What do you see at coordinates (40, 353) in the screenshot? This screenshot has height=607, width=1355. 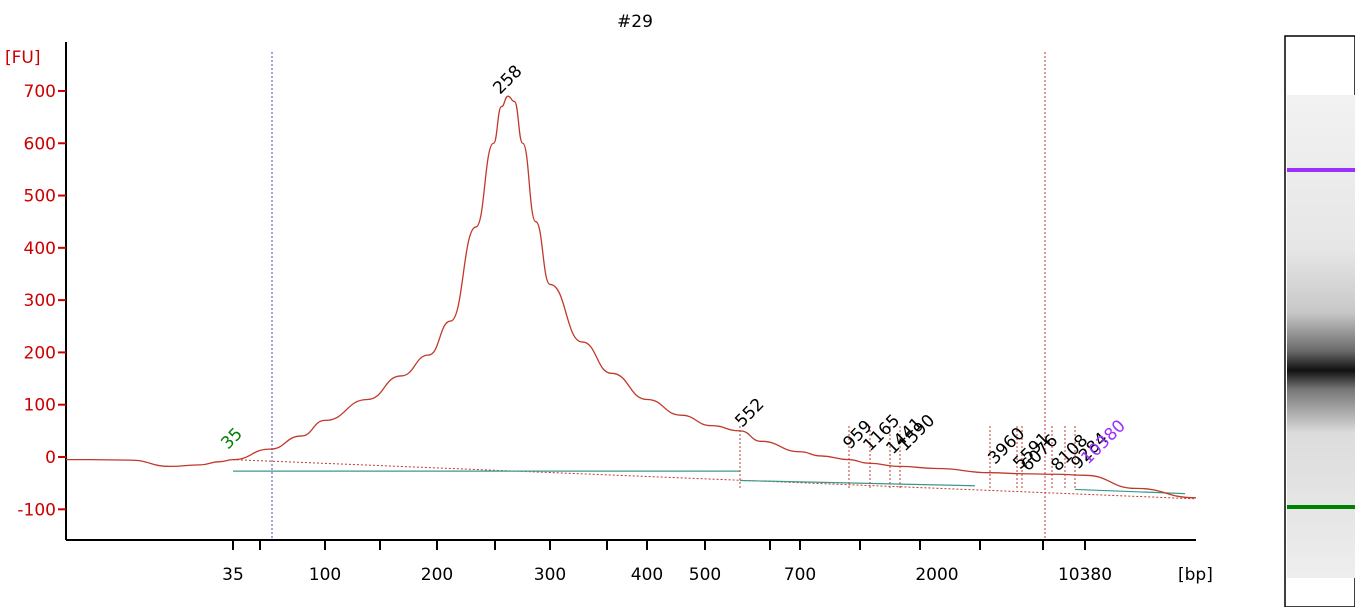 I see `y-tick-label: 200` at bounding box center [40, 353].